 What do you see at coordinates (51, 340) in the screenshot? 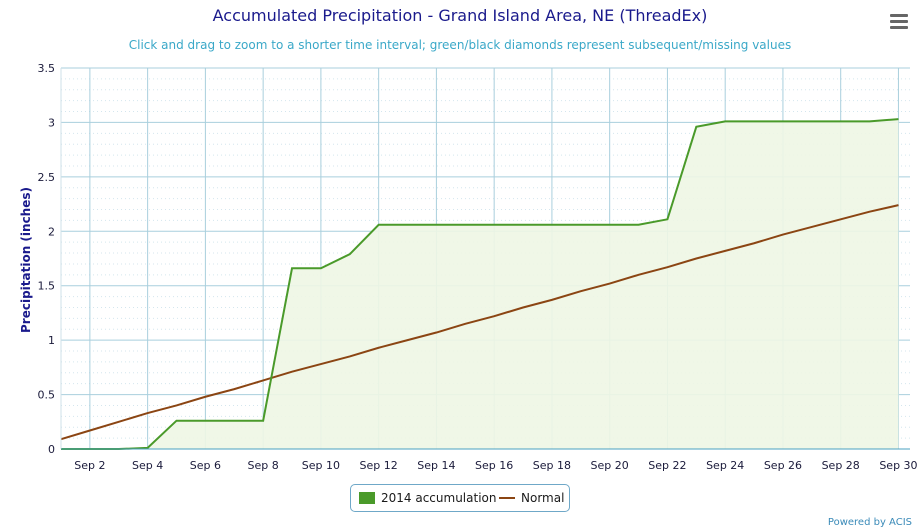
I see `y-tick-label: 1` at bounding box center [51, 340].